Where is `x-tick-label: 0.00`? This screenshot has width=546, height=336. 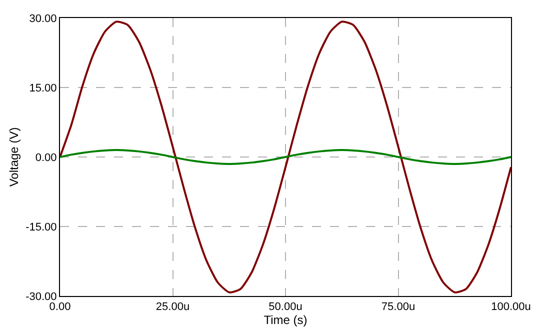
x-tick-label: 0.00 is located at coordinates (60, 307).